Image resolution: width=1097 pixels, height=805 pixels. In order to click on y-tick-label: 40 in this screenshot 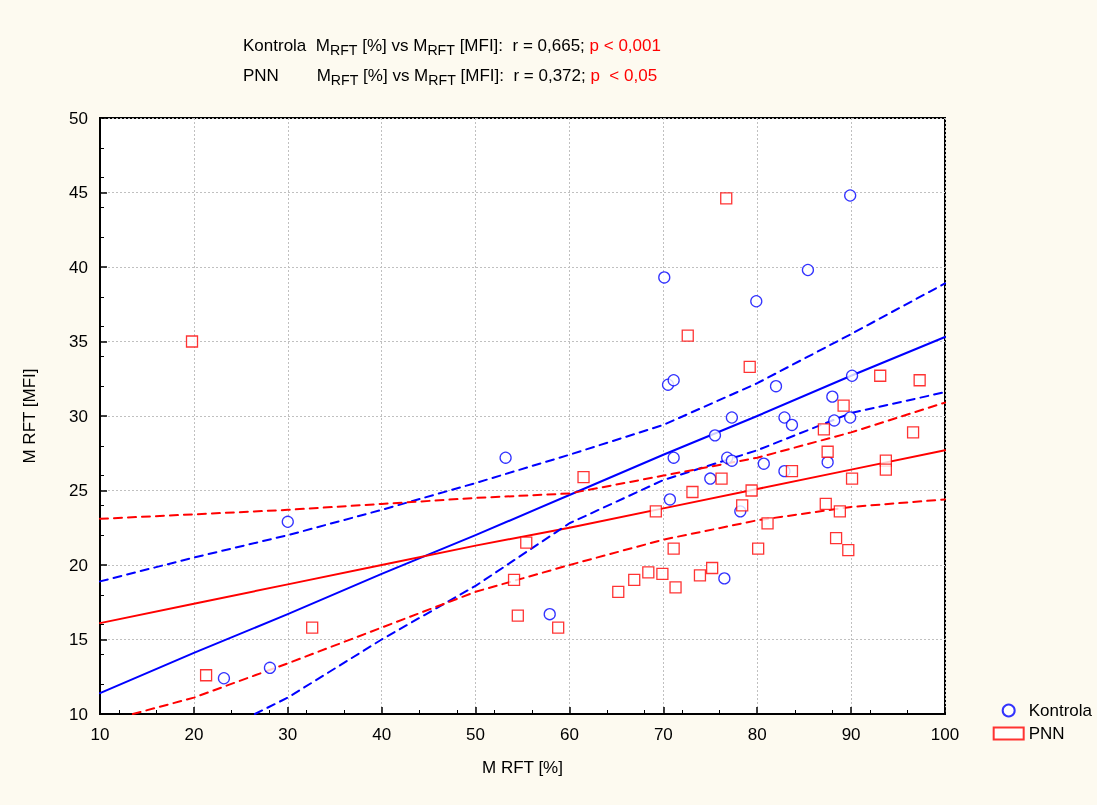, I will do `click(78, 267)`.